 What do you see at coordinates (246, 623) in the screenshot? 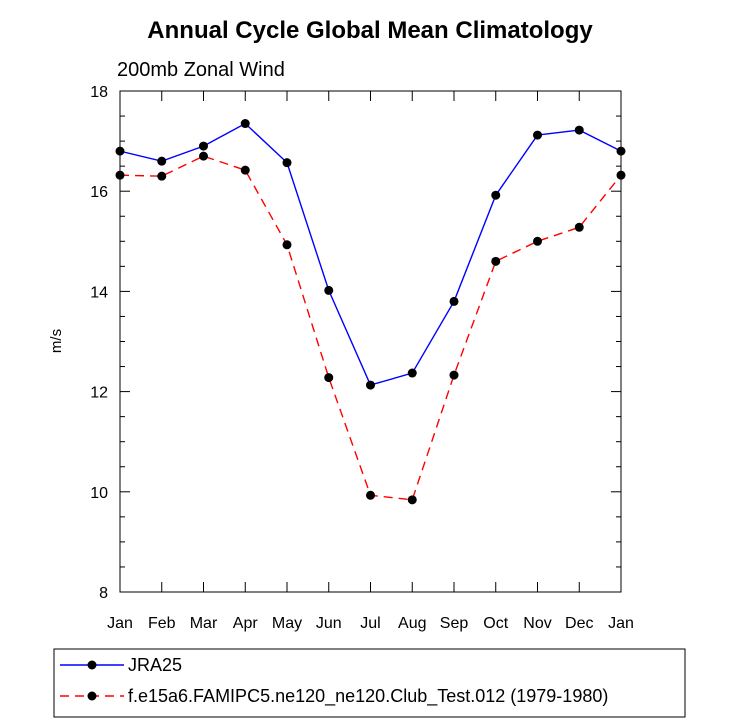
I see `x-tick-label: Apr` at bounding box center [246, 623].